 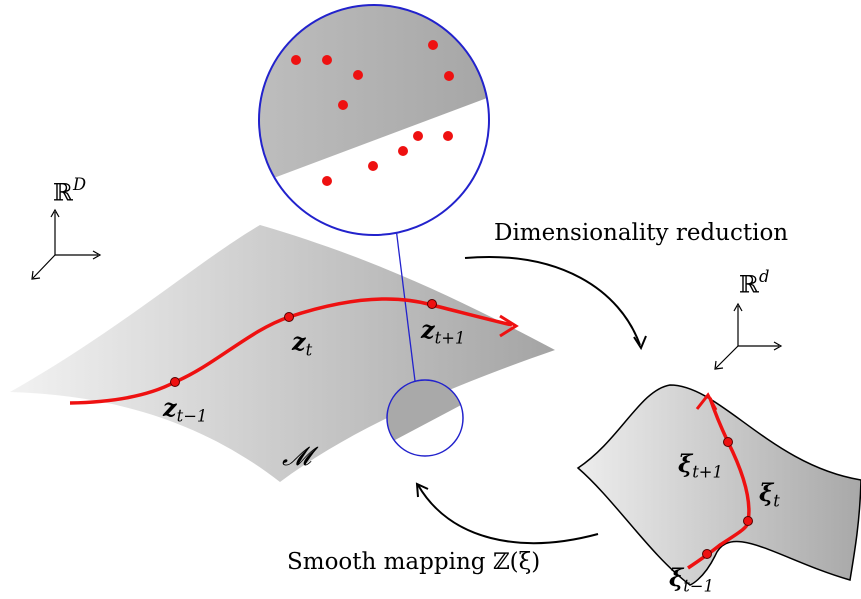 What do you see at coordinates (700, 465) in the screenshot?
I see `label-xi-tplus1: ξt+1` at bounding box center [700, 465].